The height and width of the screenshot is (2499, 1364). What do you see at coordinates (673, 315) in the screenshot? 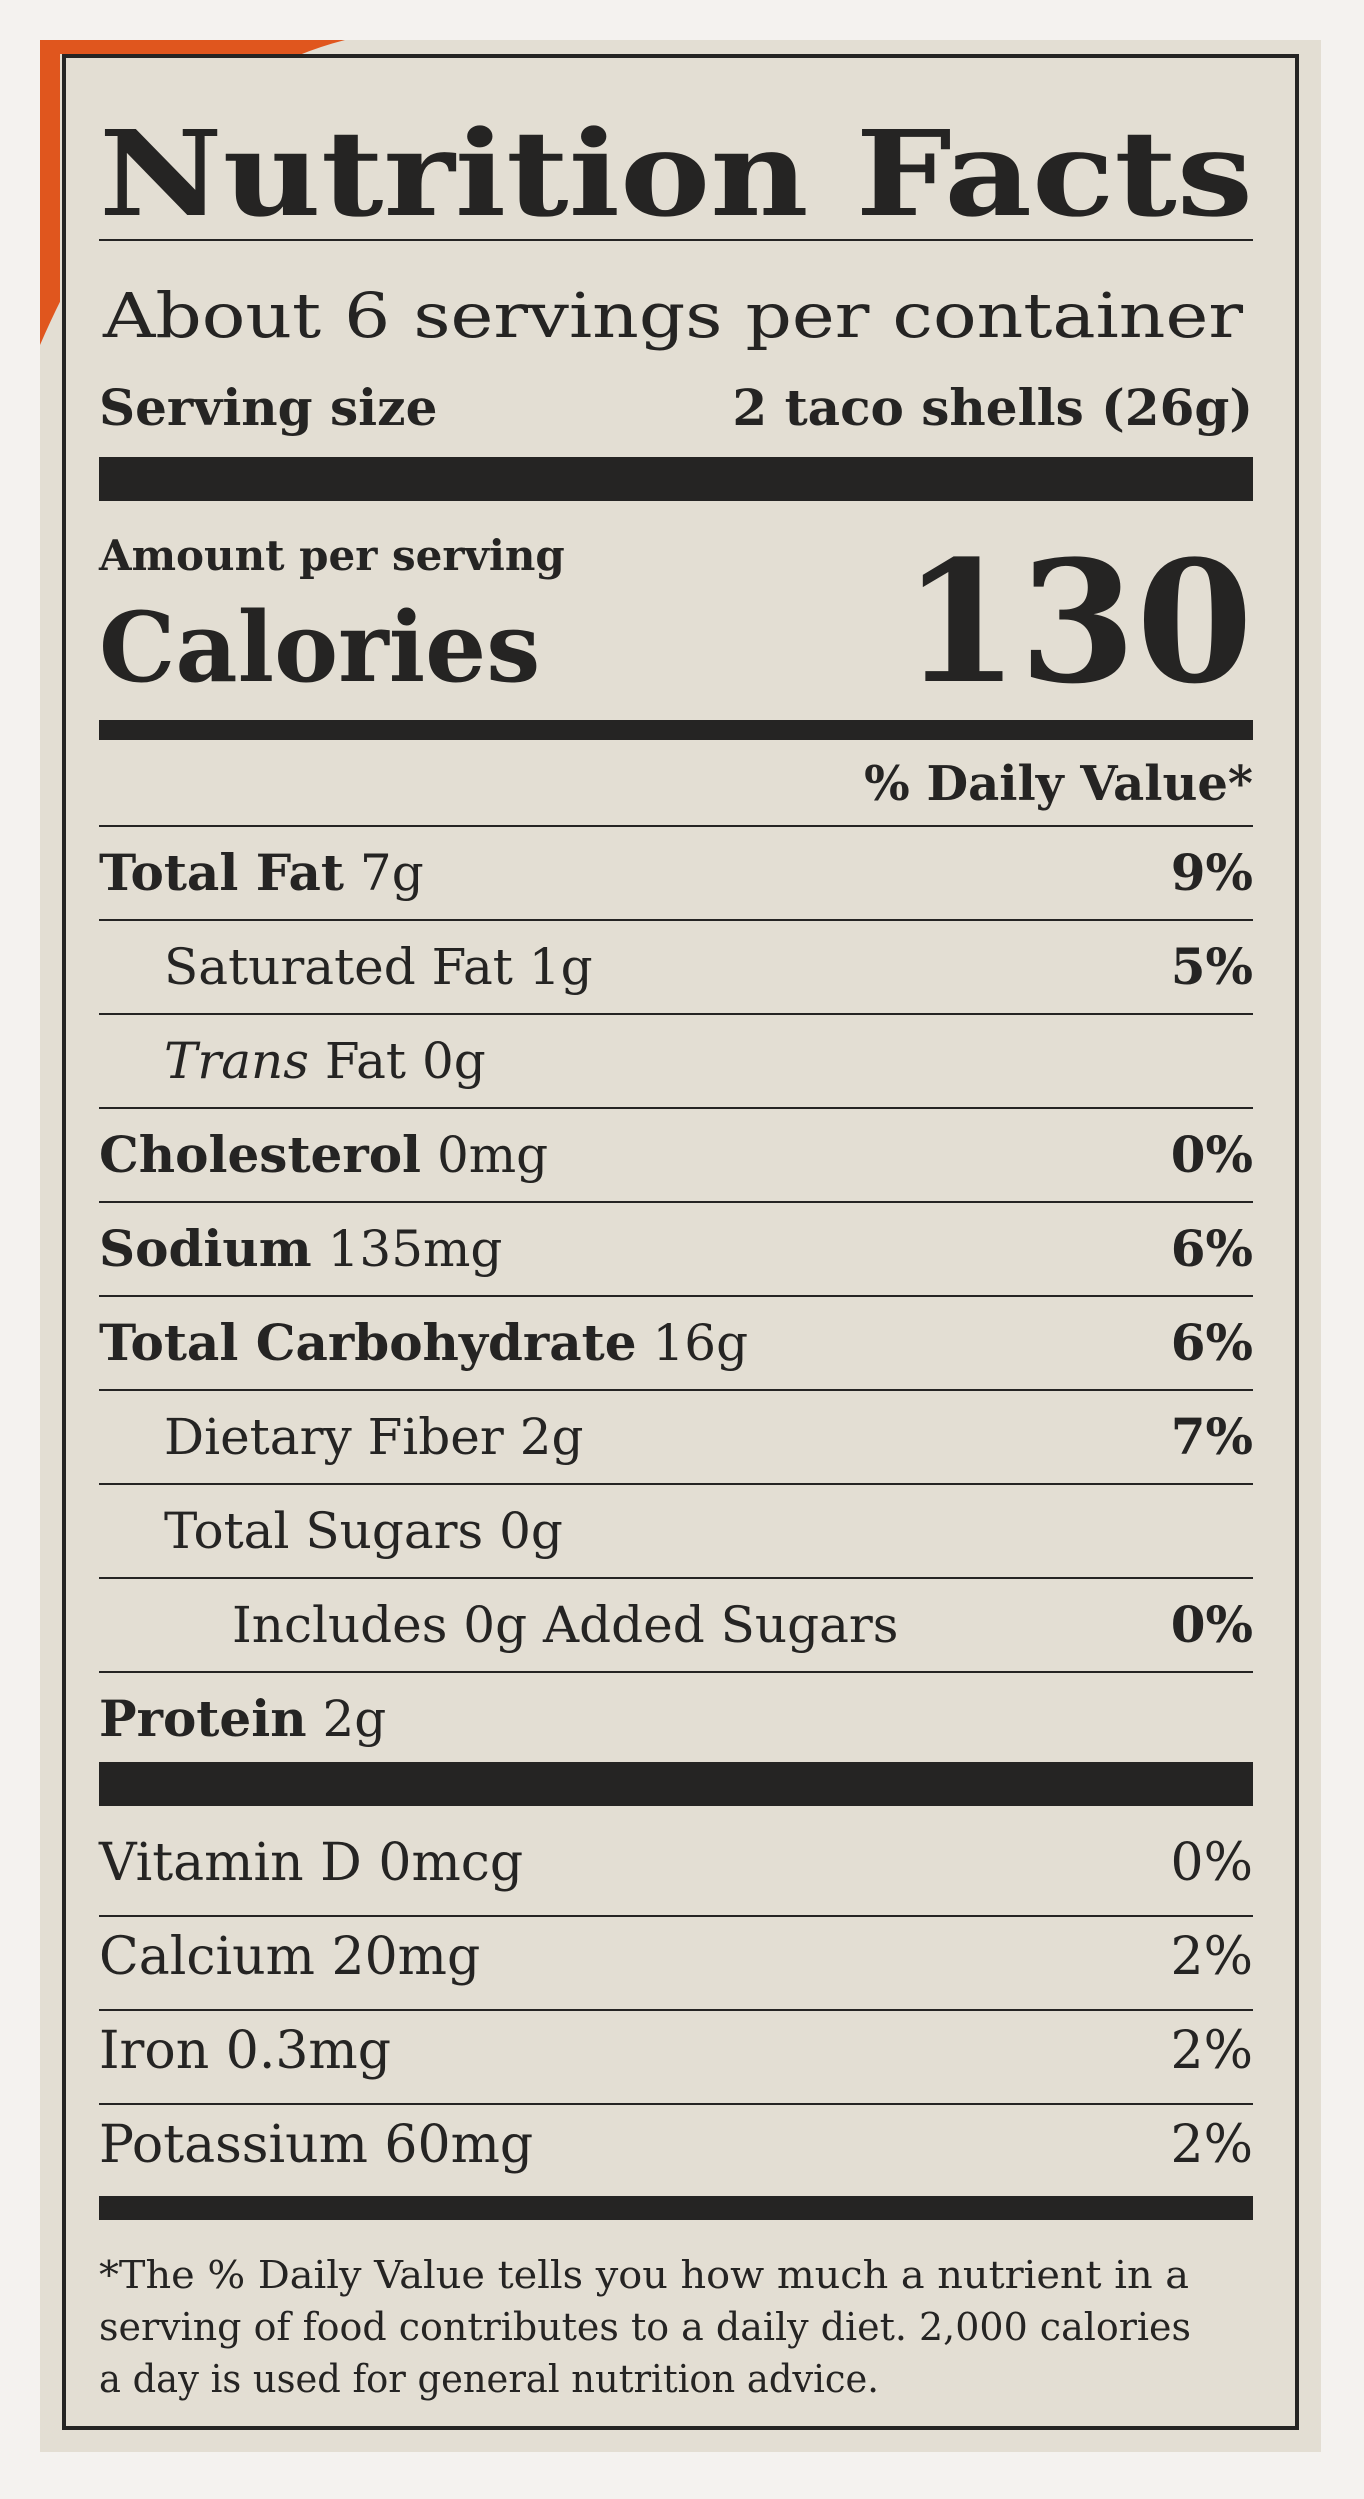
I see `servings: About 6 servings per container` at bounding box center [673, 315].